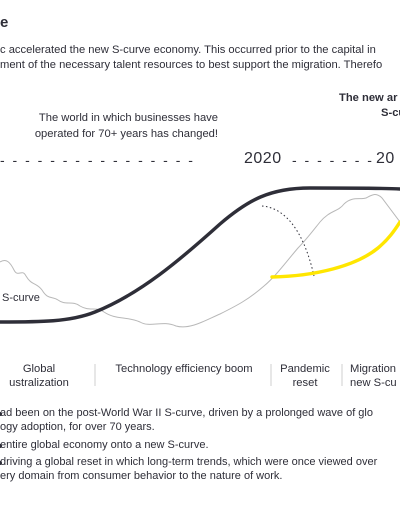  I want to click on year-2020-label: 2020, so click(263, 158).